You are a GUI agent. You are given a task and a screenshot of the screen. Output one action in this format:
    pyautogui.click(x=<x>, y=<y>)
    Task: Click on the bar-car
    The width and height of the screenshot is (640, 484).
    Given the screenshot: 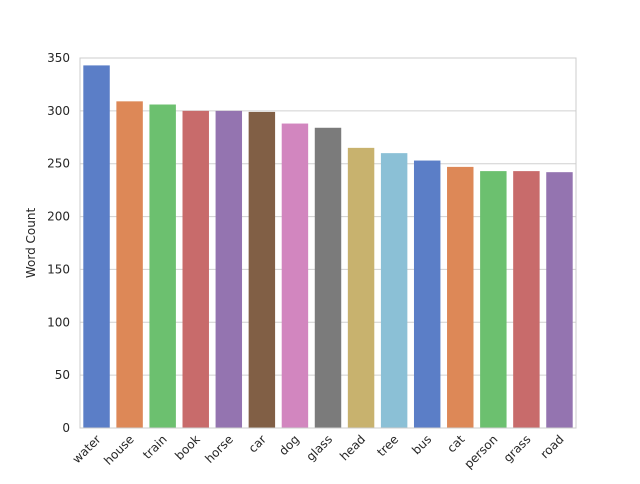 What is the action you would take?
    pyautogui.click(x=262, y=270)
    